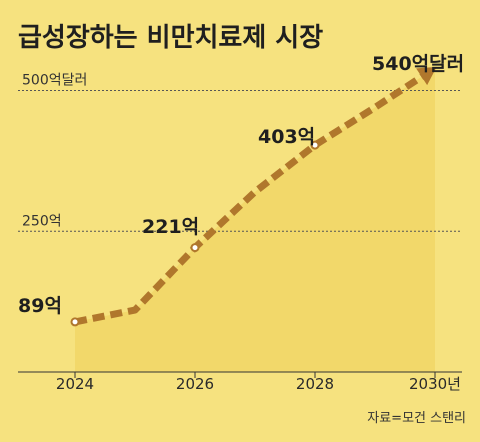 Image resolution: width=480 pixels, height=442 pixels. Describe the element at coordinates (42, 221) in the screenshot. I see `reference-label-250: 250억` at that location.